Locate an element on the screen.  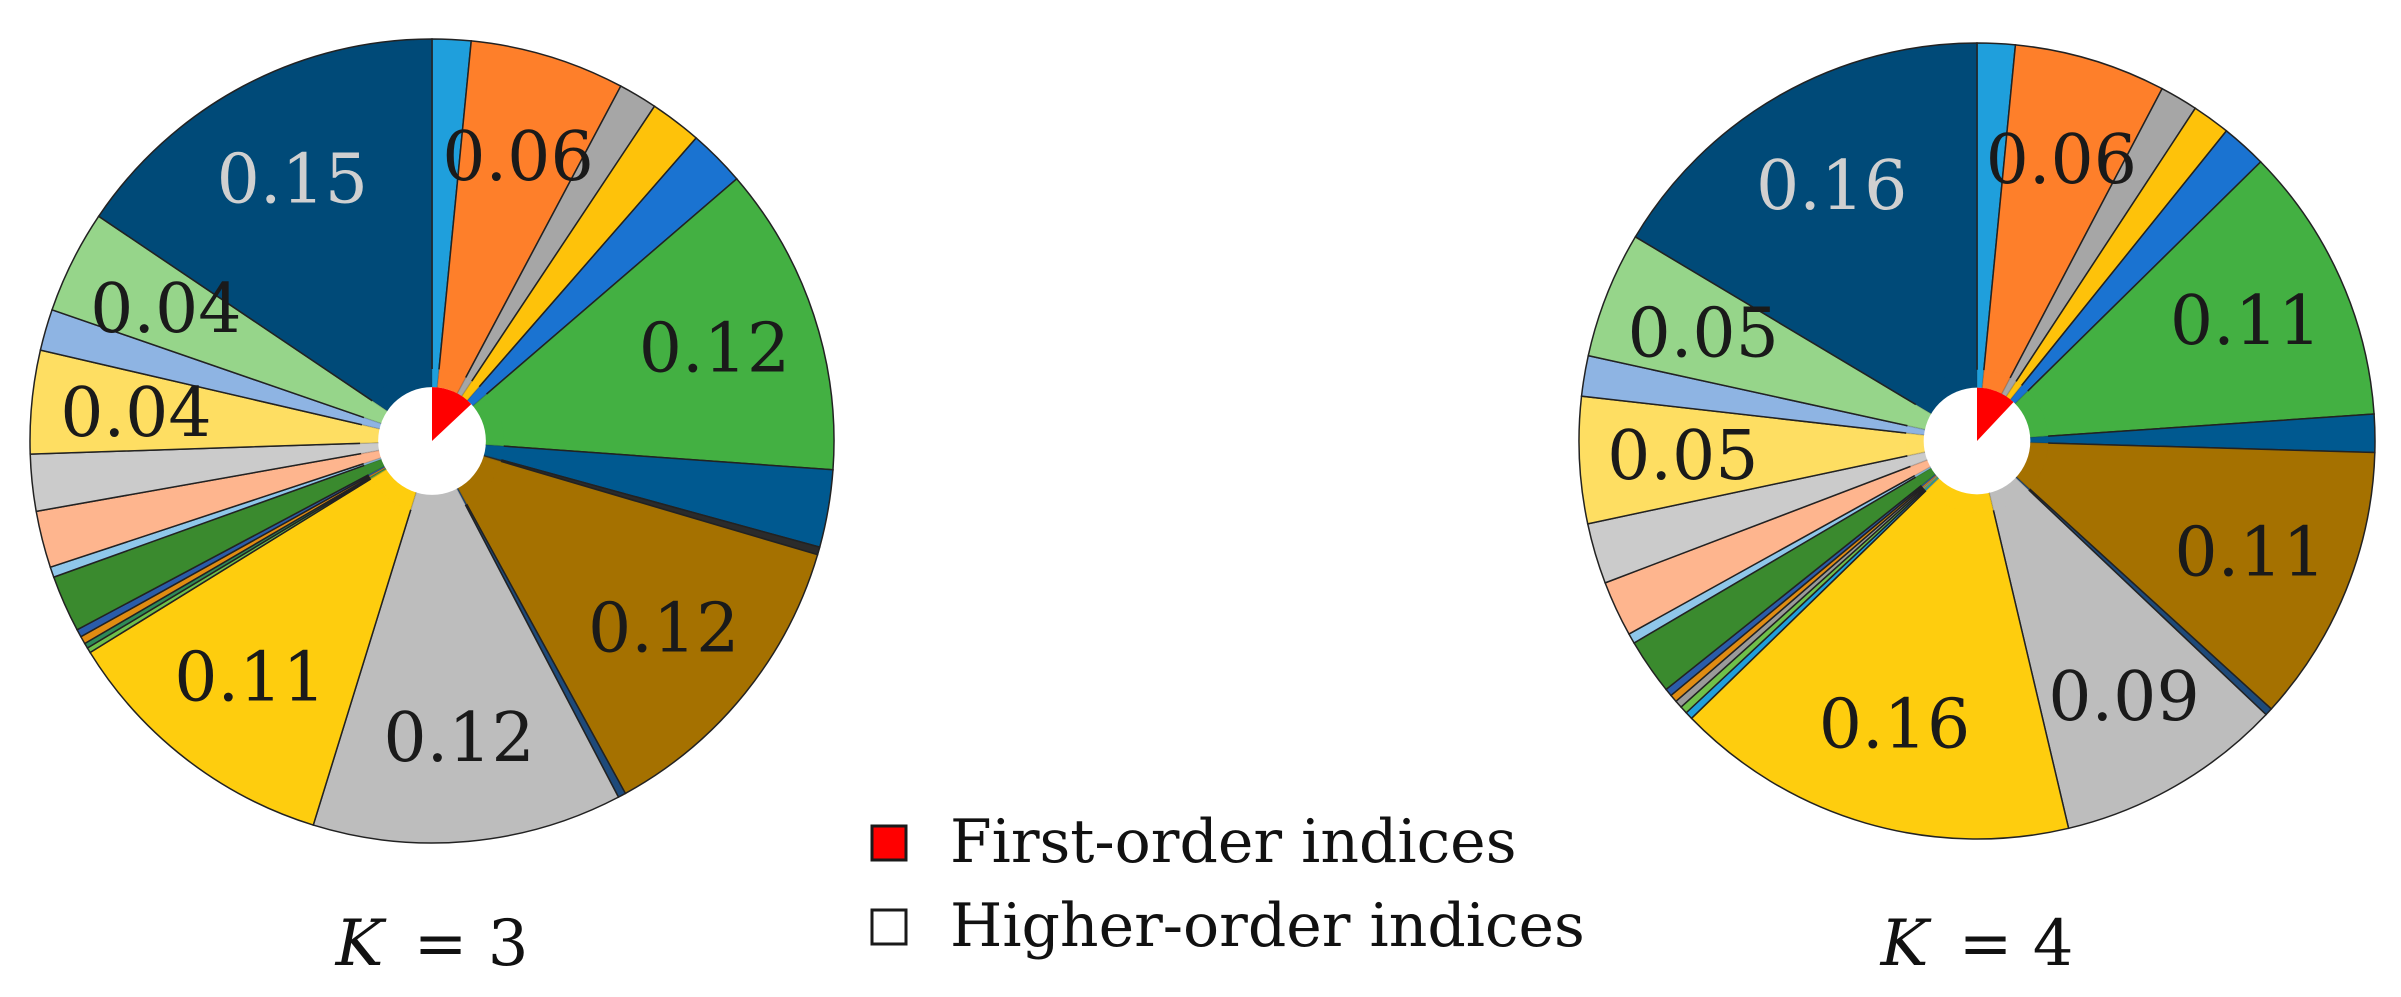
pie1-first-order-wedge is located at coordinates (1995, 414).